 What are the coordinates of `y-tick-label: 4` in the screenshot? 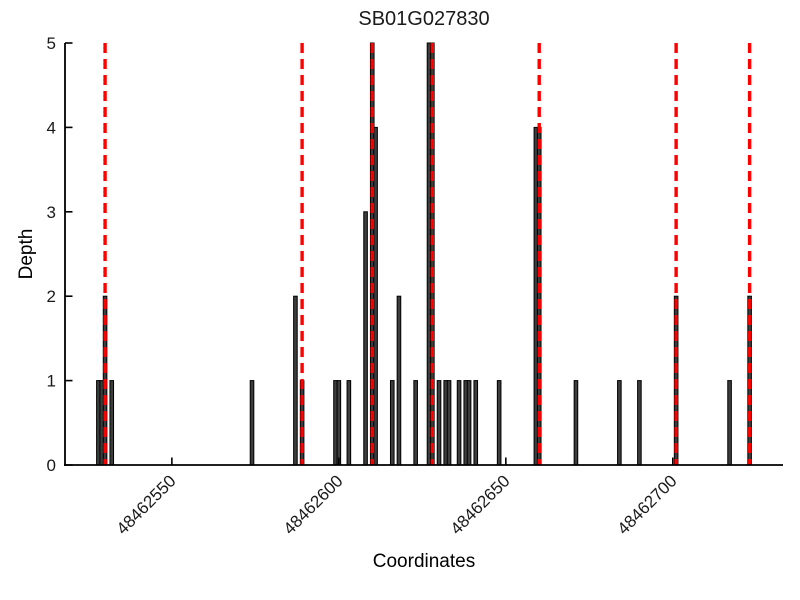 It's located at (51, 127).